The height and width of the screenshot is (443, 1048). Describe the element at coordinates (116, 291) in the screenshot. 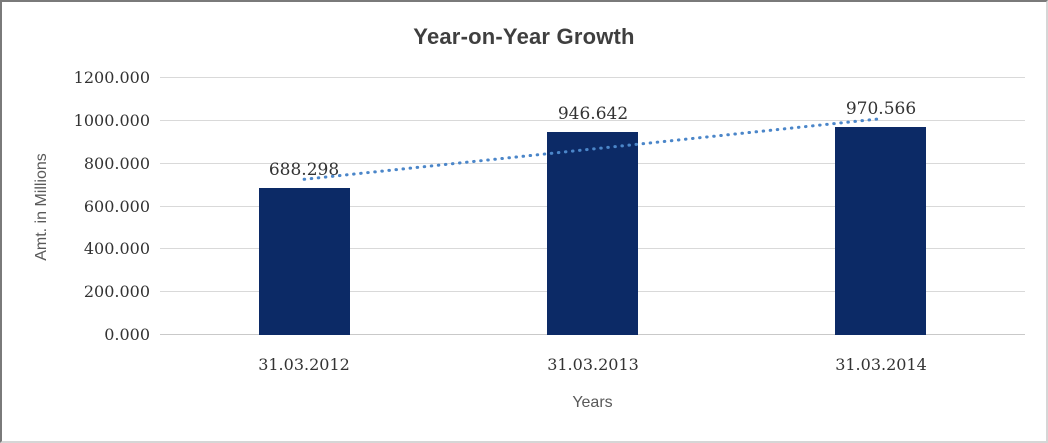

I see `y-tick-label: 200.000` at that location.